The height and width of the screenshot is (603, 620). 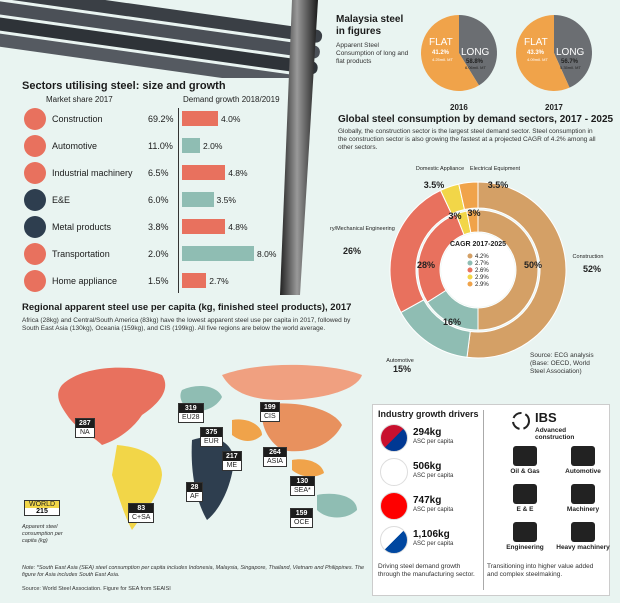 I want to click on outer-label-value: 3.5%, so click(x=434, y=185).